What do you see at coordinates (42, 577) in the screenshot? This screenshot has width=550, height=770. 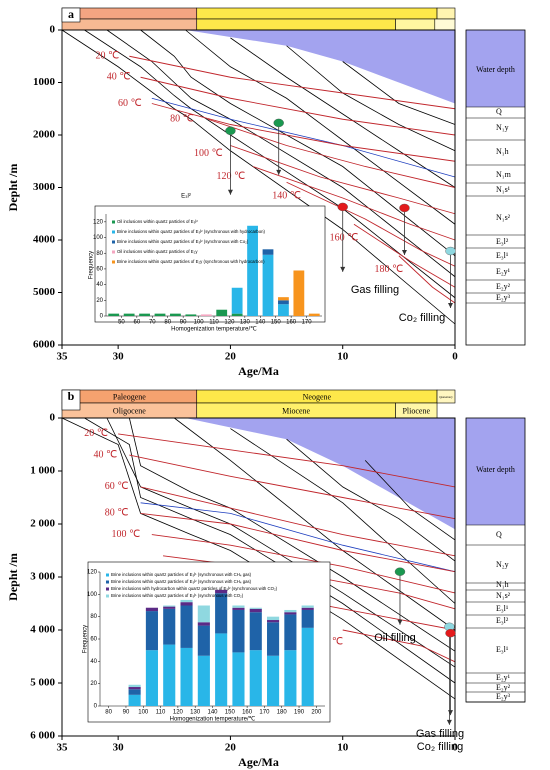 I see `y-tick-label: 3 000` at bounding box center [42, 577].